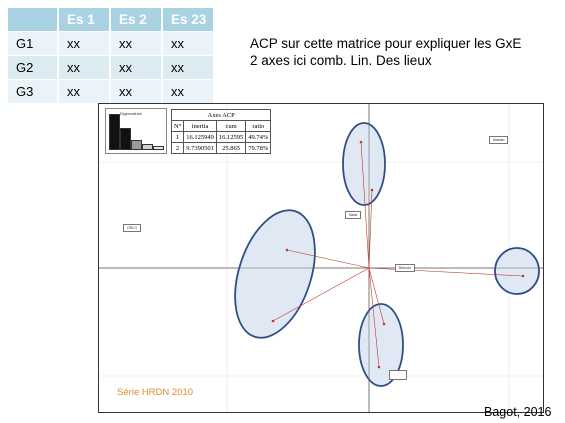  I want to click on eigenvalues-inset: Eigenvalues, so click(136, 131).